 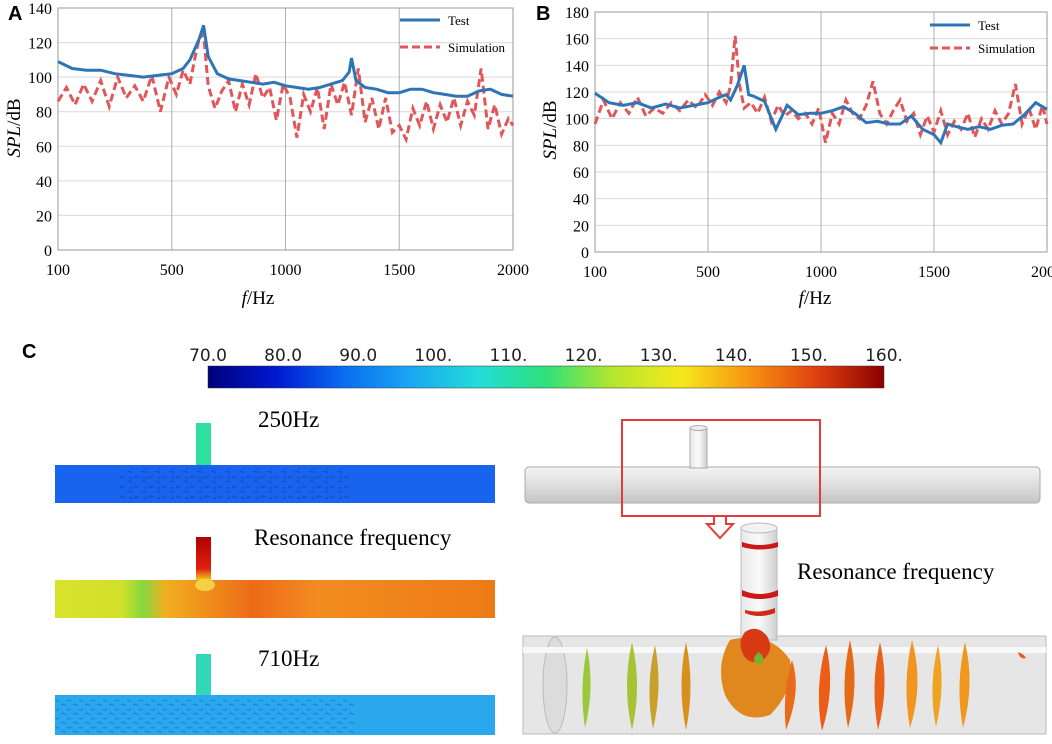 What do you see at coordinates (285, 61) in the screenshot?
I see `chart-a-test-line` at bounding box center [285, 61].